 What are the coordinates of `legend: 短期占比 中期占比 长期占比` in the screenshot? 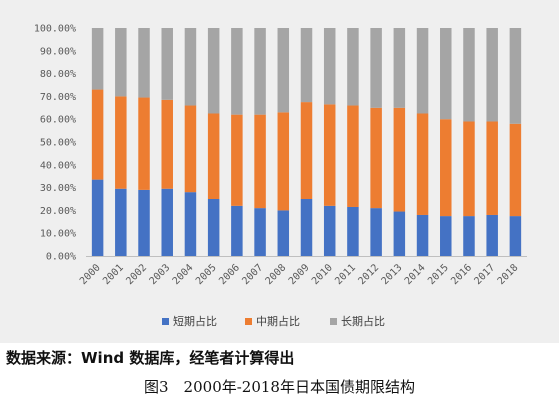 It's located at (273, 321).